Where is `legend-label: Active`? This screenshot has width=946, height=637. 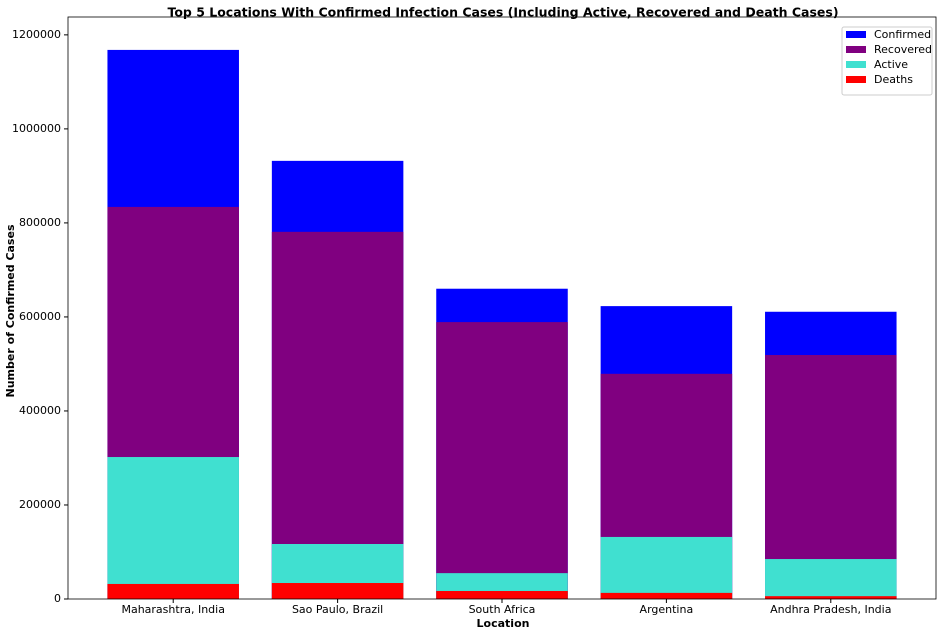
legend-label: Active is located at coordinates (891, 64).